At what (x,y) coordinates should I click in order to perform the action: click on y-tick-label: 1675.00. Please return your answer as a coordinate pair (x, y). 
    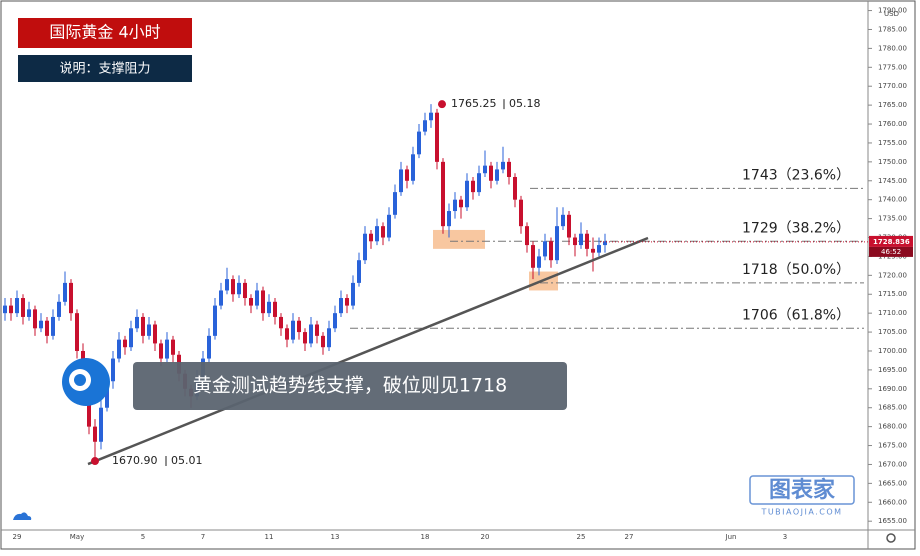
    Looking at the image, I should click on (892, 446).